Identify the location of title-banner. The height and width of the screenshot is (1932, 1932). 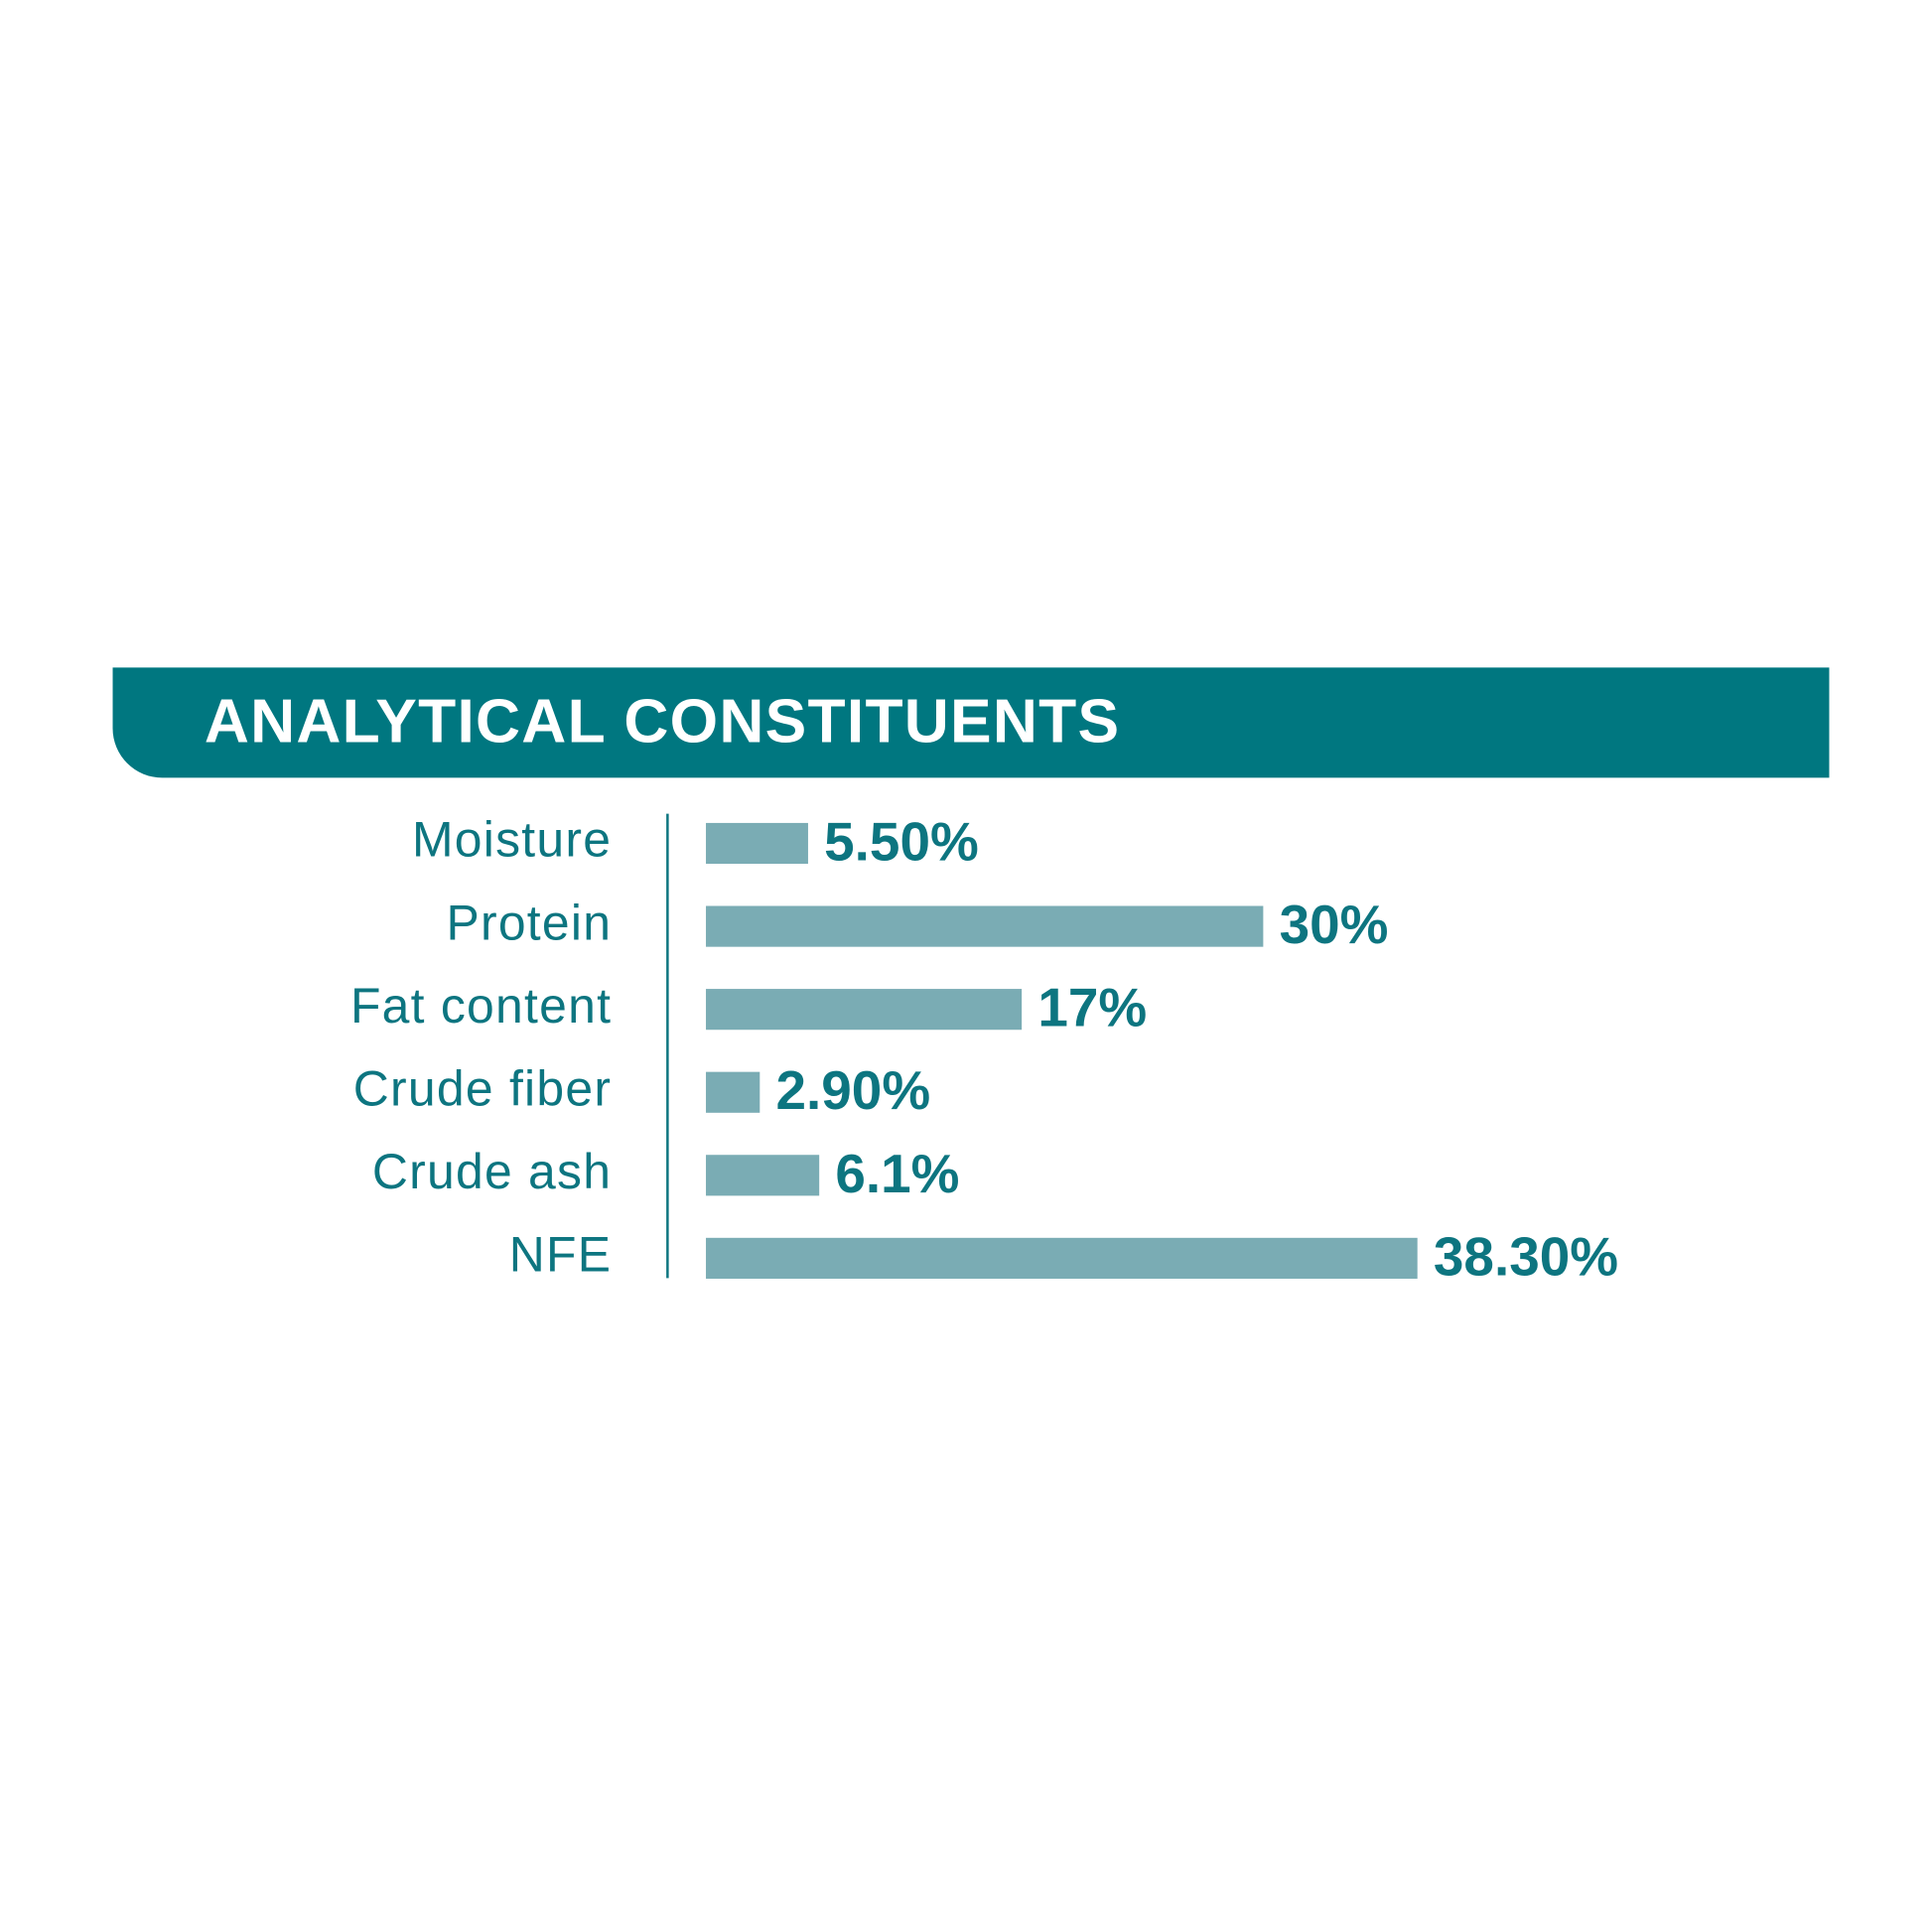
(971, 723).